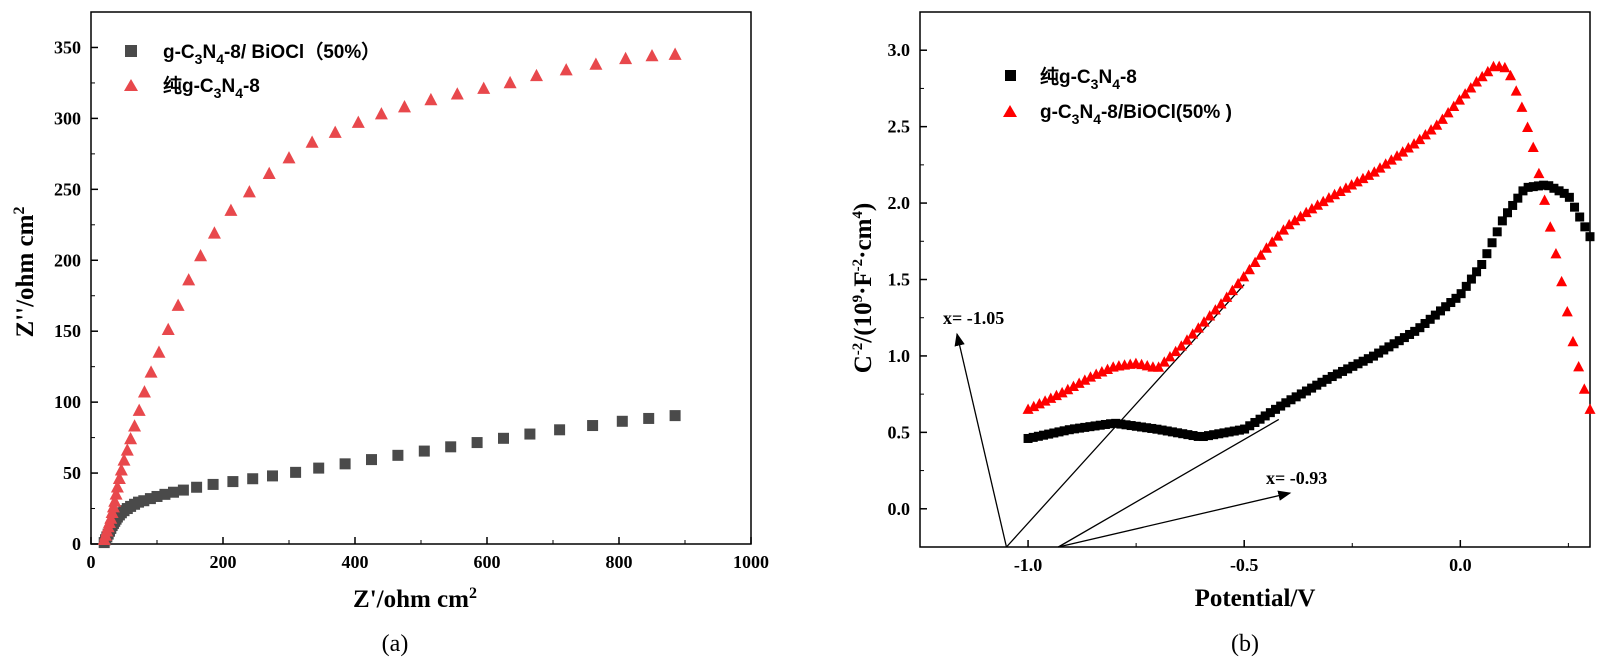 This screenshot has height=667, width=1600. Describe the element at coordinates (899, 50) in the screenshot. I see `panel-b-ytick-label: 3.0` at that location.